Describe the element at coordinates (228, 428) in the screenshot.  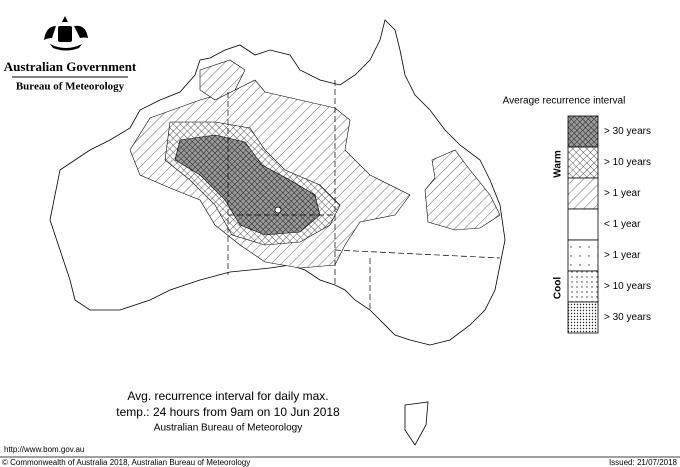
I see `caption-line: Australian Bureau of Meteorology` at that location.